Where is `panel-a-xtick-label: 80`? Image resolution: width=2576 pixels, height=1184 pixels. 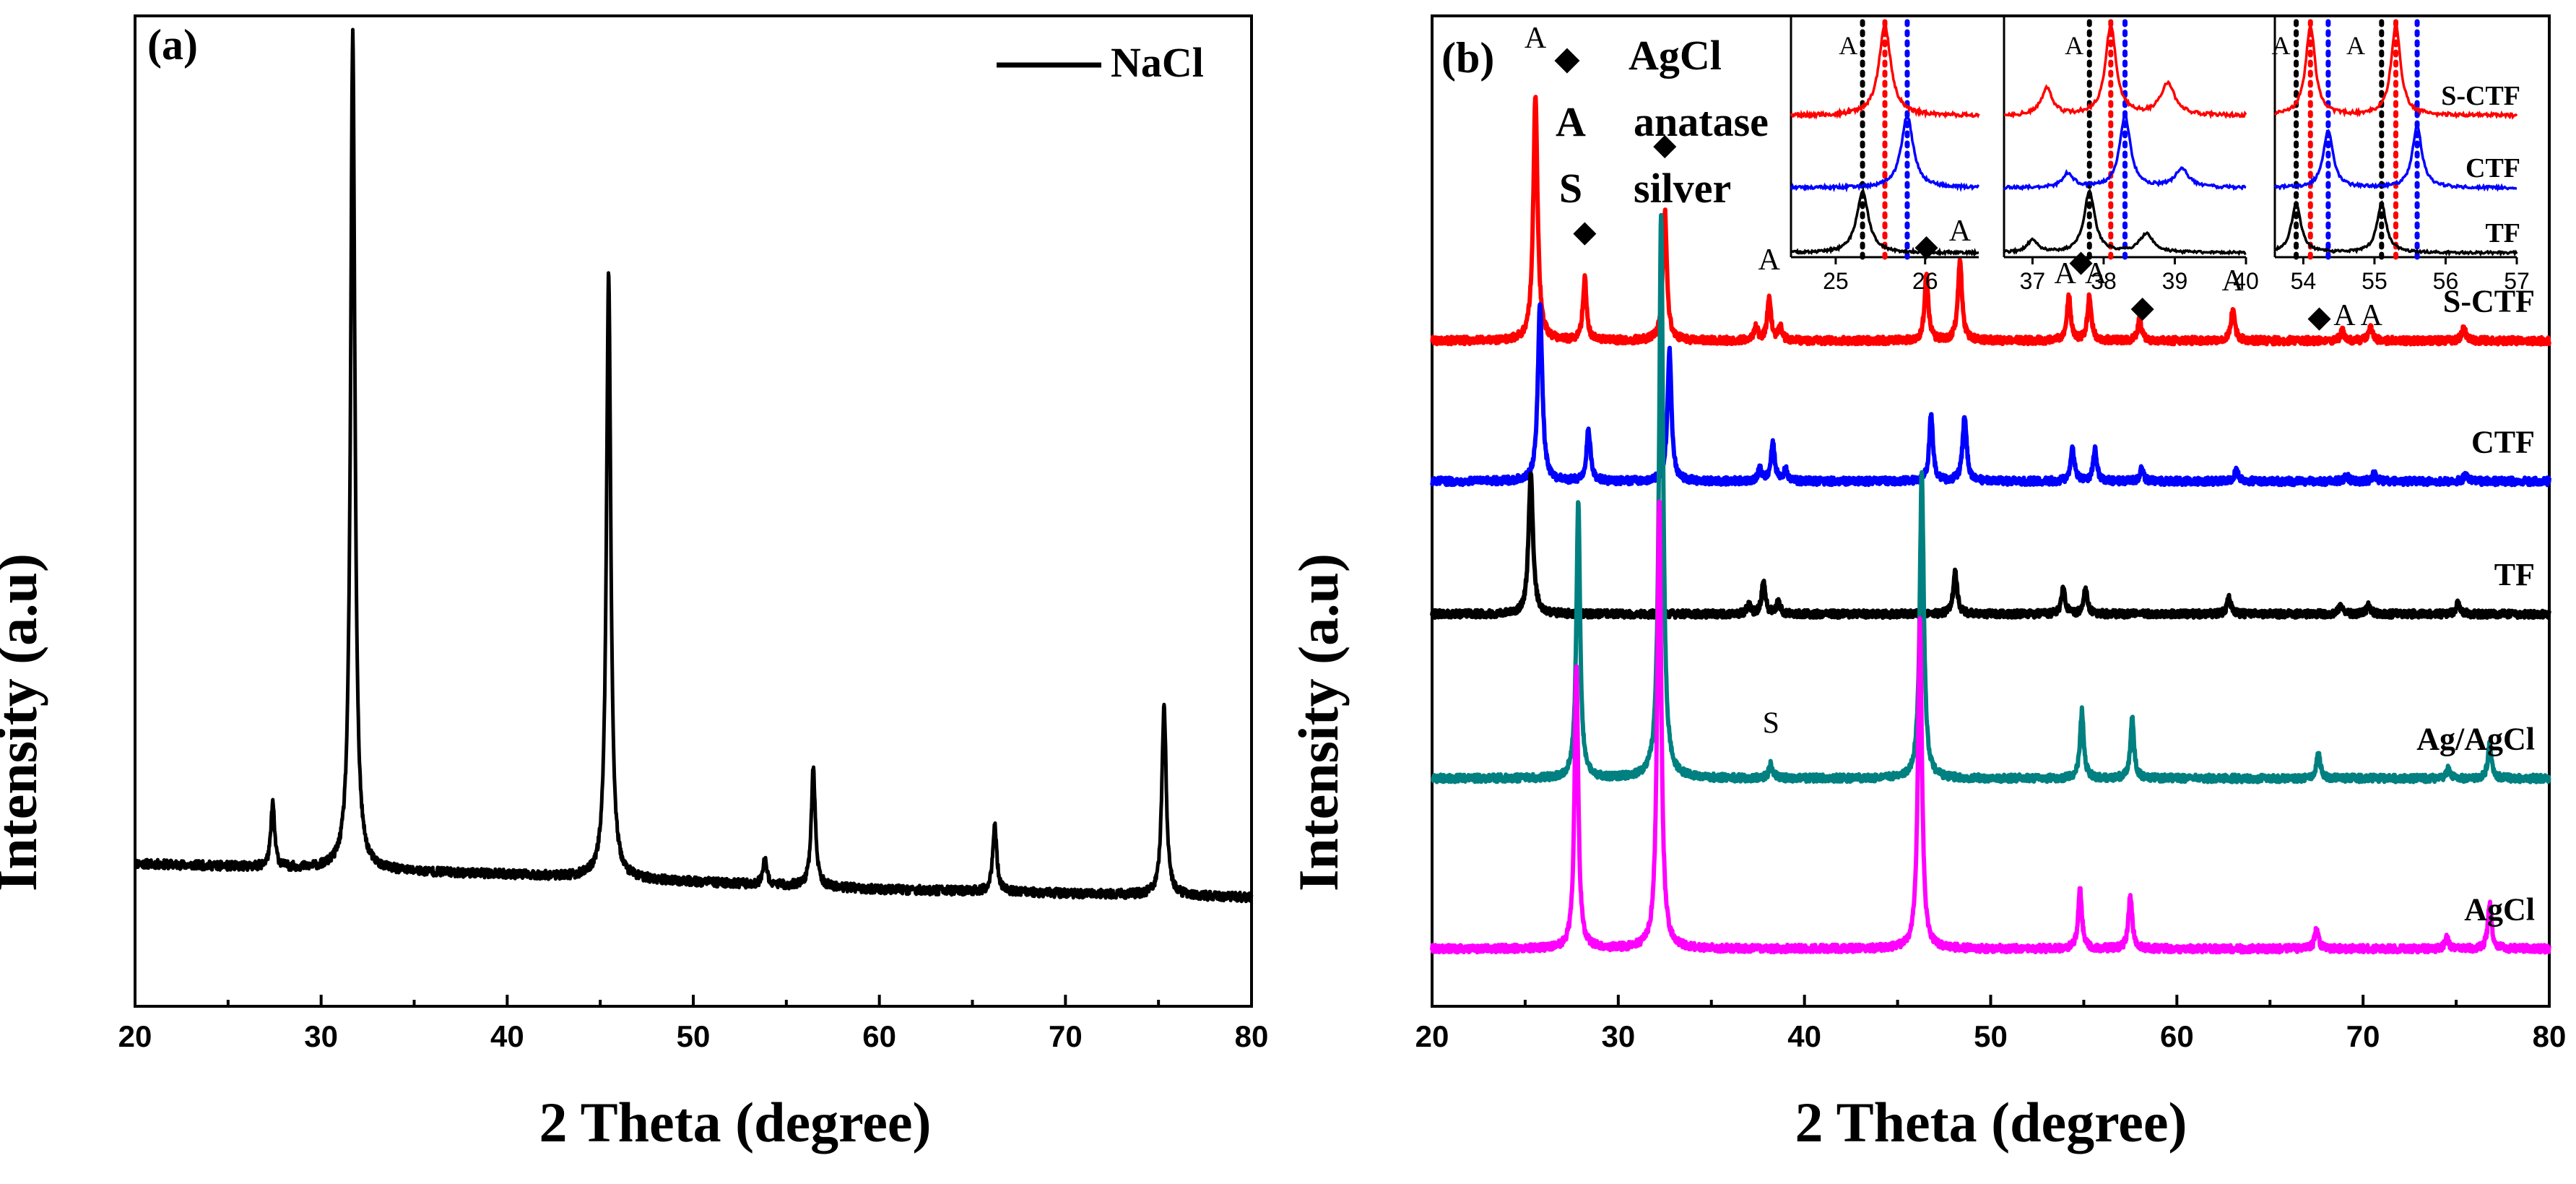 panel-a-xtick-label: 80 is located at coordinates (1252, 1036).